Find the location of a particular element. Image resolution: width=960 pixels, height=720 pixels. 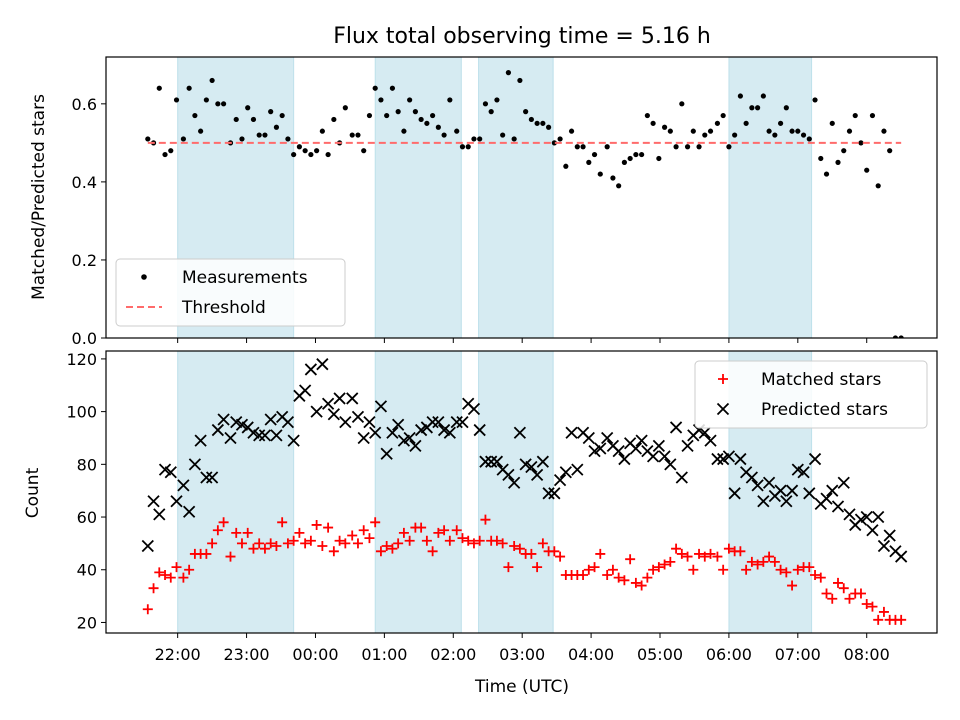

legend-label-predicted-stars: Predicted stars is located at coordinates (824, 410).